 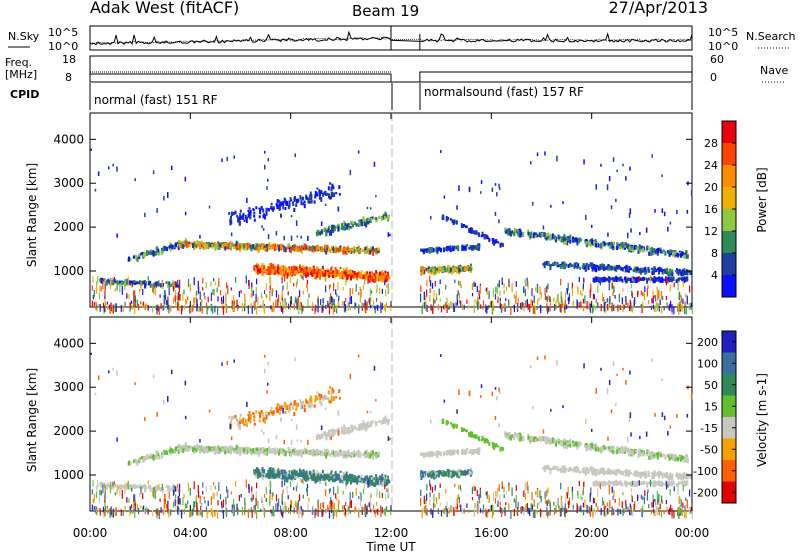 I want to click on colorbar-tick-label: 28, so click(x=711, y=143).